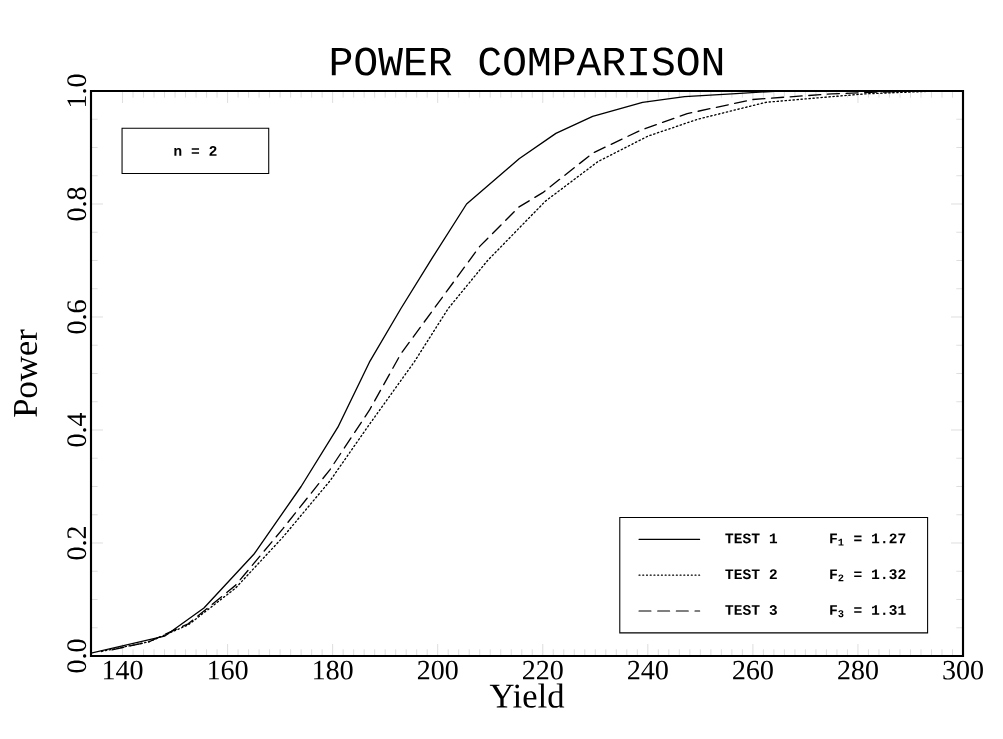  I want to click on y-tick-label: 0.6, so click(77, 317).